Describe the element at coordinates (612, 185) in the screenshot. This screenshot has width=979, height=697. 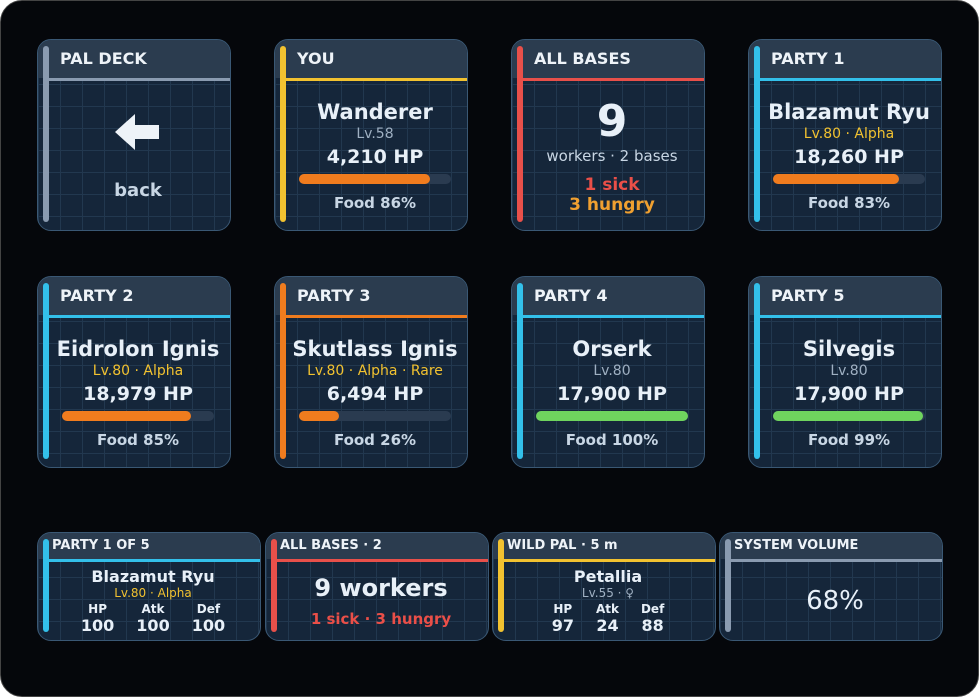
I see `alert-text: 1 sick` at that location.